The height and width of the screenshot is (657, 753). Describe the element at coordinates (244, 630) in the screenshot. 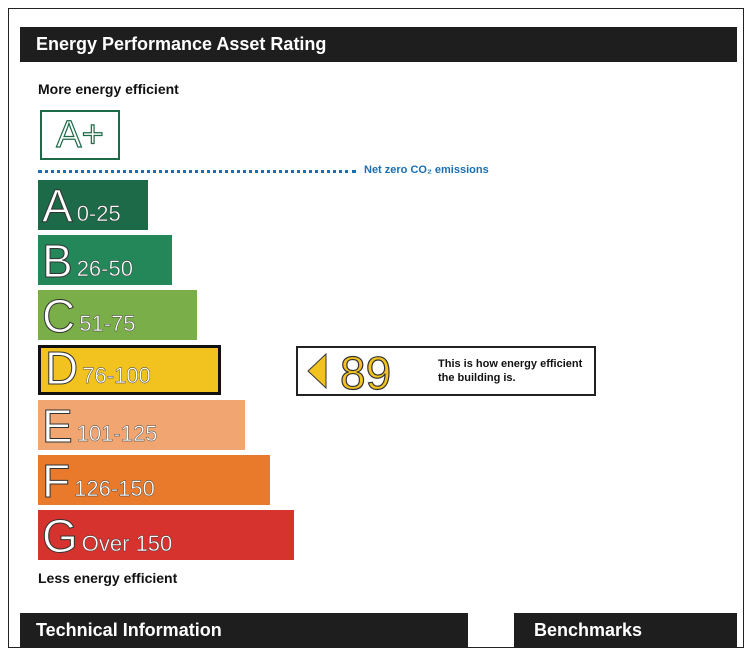

I see `section-bar: Technical Information` at that location.